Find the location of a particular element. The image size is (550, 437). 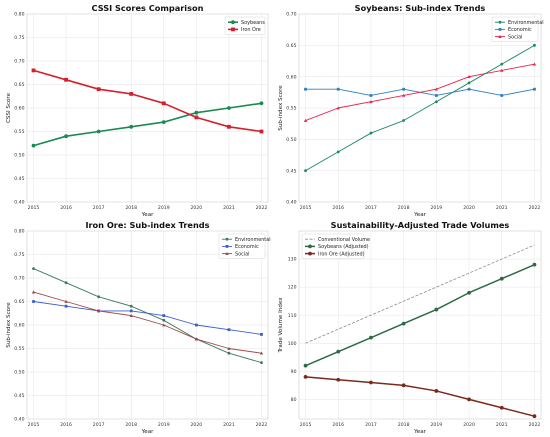

legend-label: Soybeans (Adjusted) is located at coordinates (343, 247).